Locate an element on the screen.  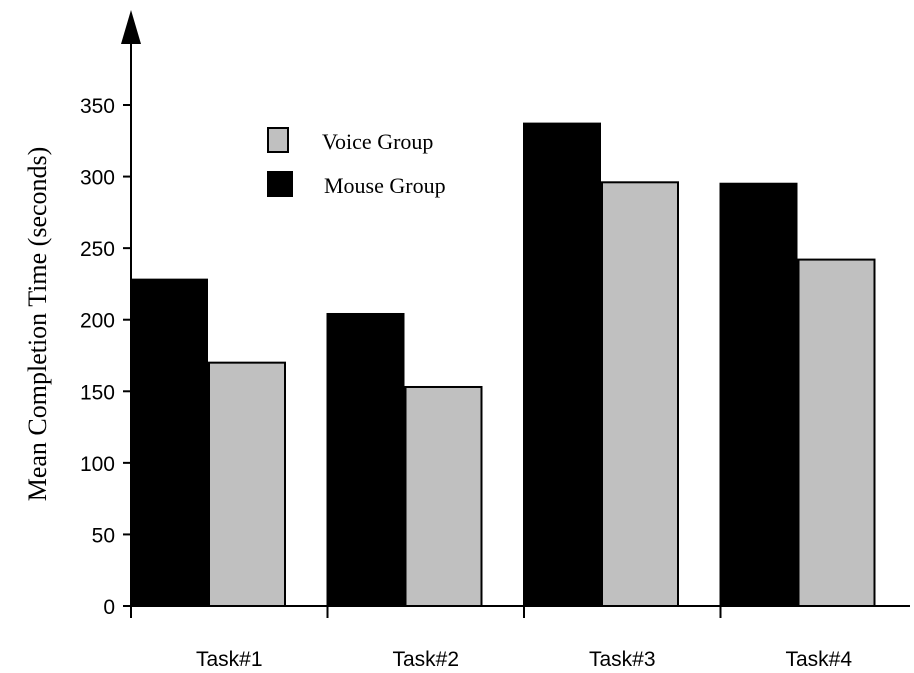
x-categories-group: Task#1 Task#2 Task#3 Task#4 is located at coordinates (524, 659).